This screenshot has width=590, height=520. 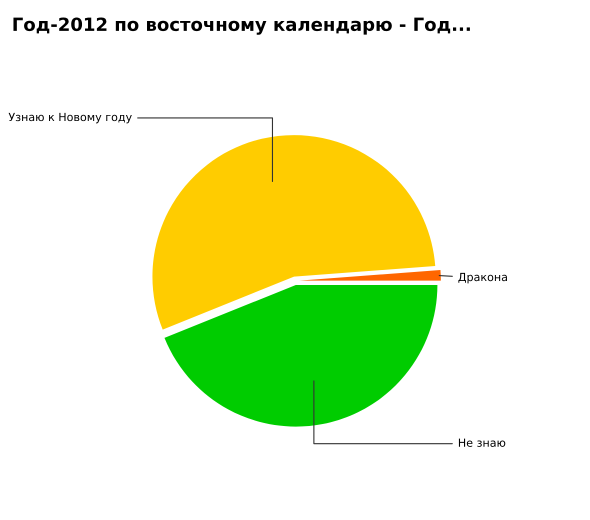 What do you see at coordinates (482, 442) in the screenshot?
I see `slice-label: Не знаю` at bounding box center [482, 442].